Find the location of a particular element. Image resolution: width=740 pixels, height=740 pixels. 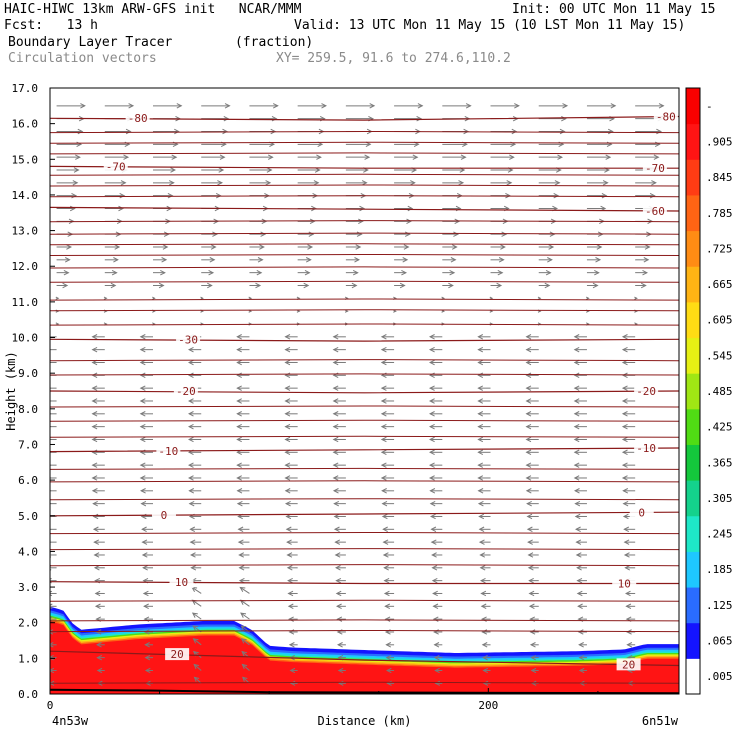

init-time: Init: 00 UTC Mon 11 May 15 is located at coordinates (614, 9).